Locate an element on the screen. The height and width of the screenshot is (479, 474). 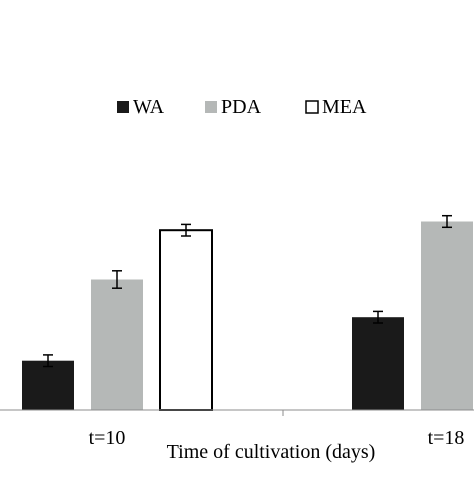
error-bar-wa-t10 is located at coordinates (48, 361).